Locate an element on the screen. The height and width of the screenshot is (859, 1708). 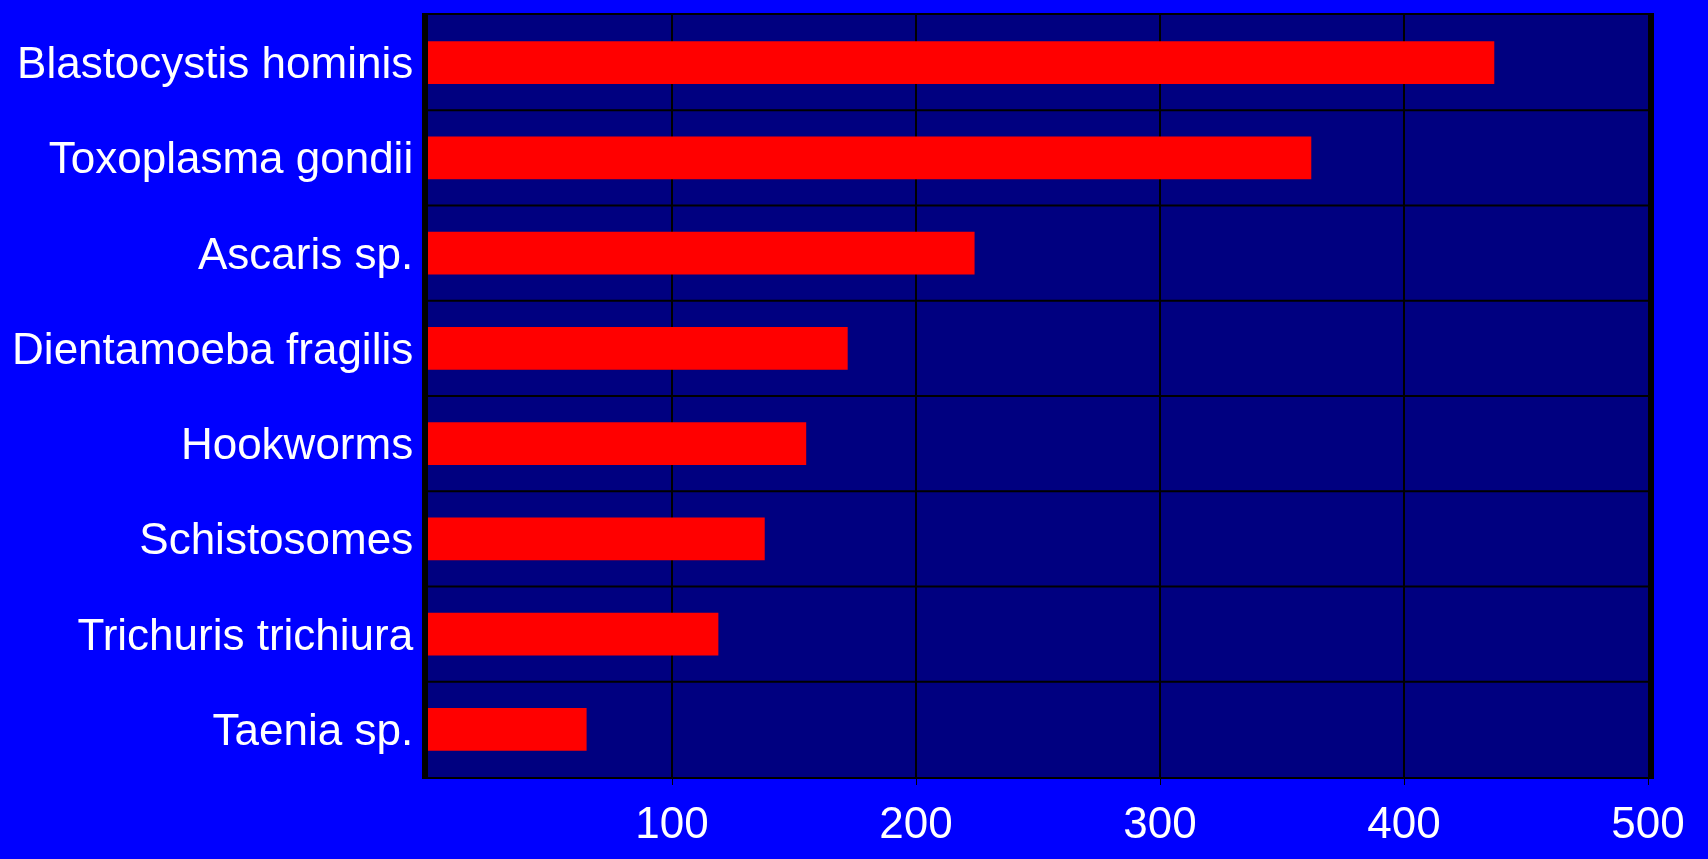
x-tick-label: 400 is located at coordinates (1404, 822).